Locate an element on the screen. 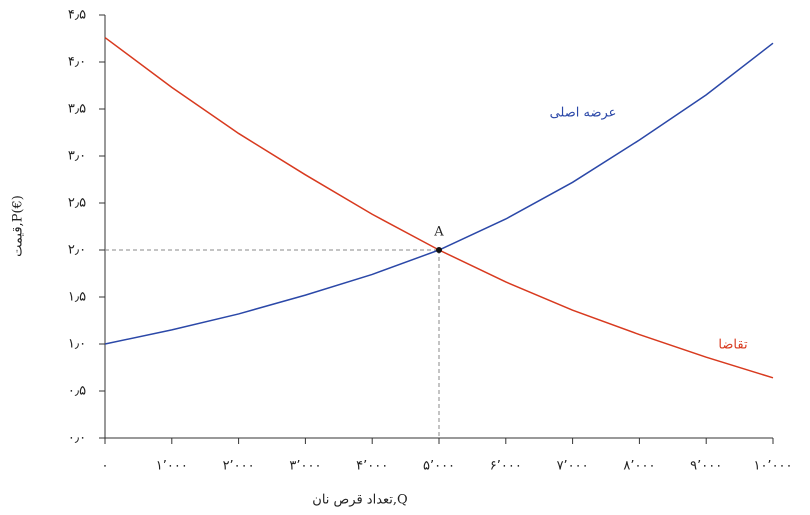 Image resolution: width=810 pixels, height=515 pixels. series-label: عرضه اصلی is located at coordinates (583, 113).